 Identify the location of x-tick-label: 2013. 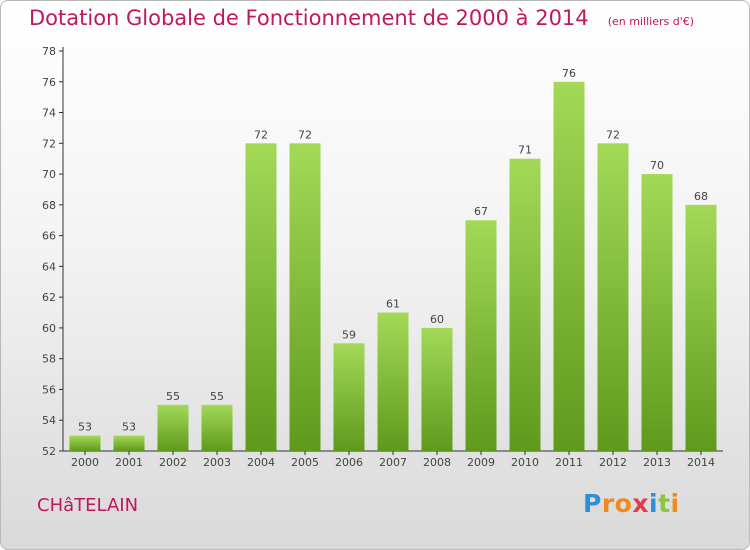
(657, 462).